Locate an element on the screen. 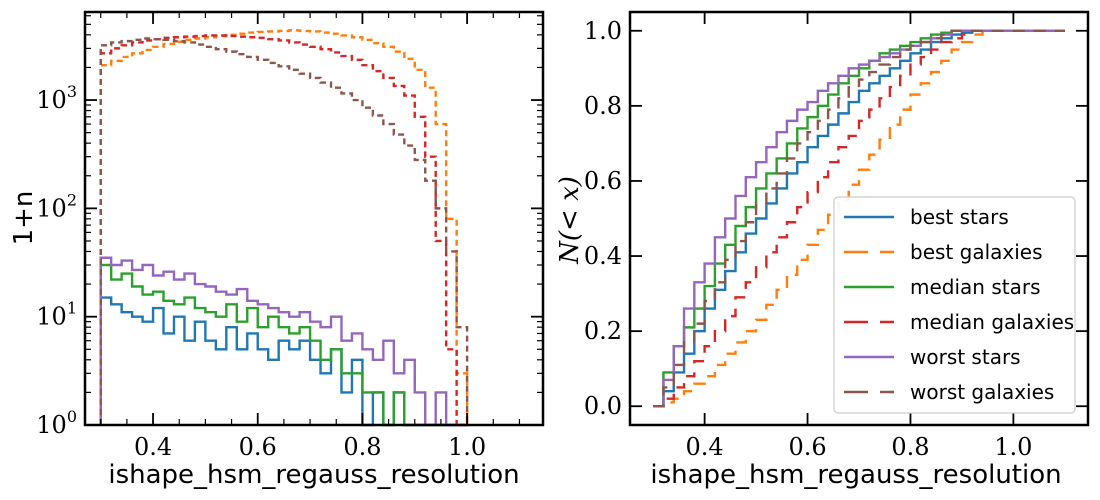 Image resolution: width=1100 pixels, height=500 pixels. cdf-x-tick-label: 0.8 is located at coordinates (910, 447).